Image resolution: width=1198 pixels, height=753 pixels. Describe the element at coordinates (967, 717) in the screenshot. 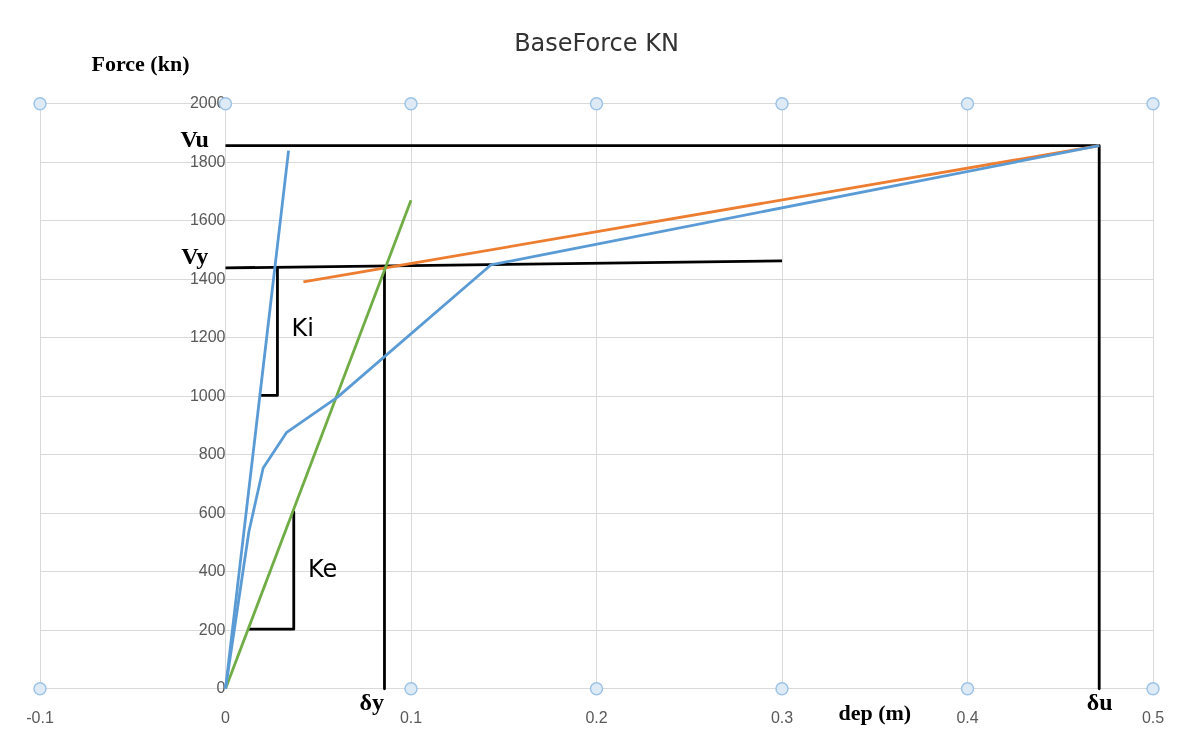

I see `x-tick-label: 0.4` at that location.